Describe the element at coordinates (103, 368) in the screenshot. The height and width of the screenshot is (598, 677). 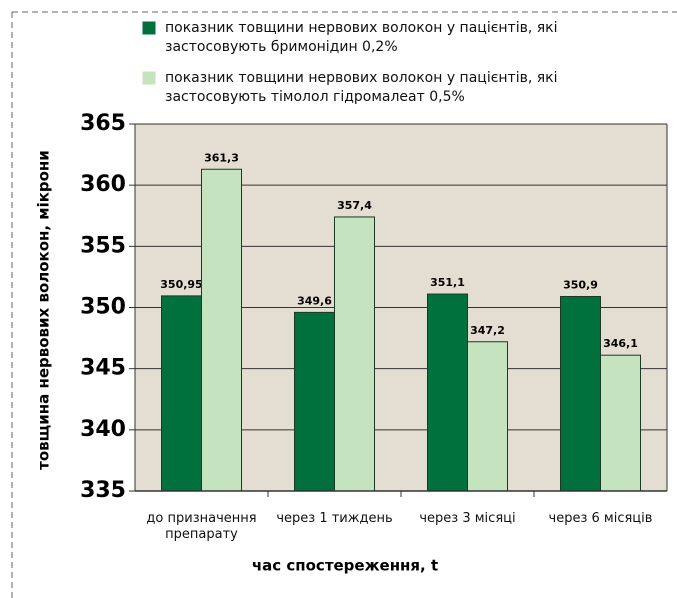
I see `y-tick-label: 345` at that location.